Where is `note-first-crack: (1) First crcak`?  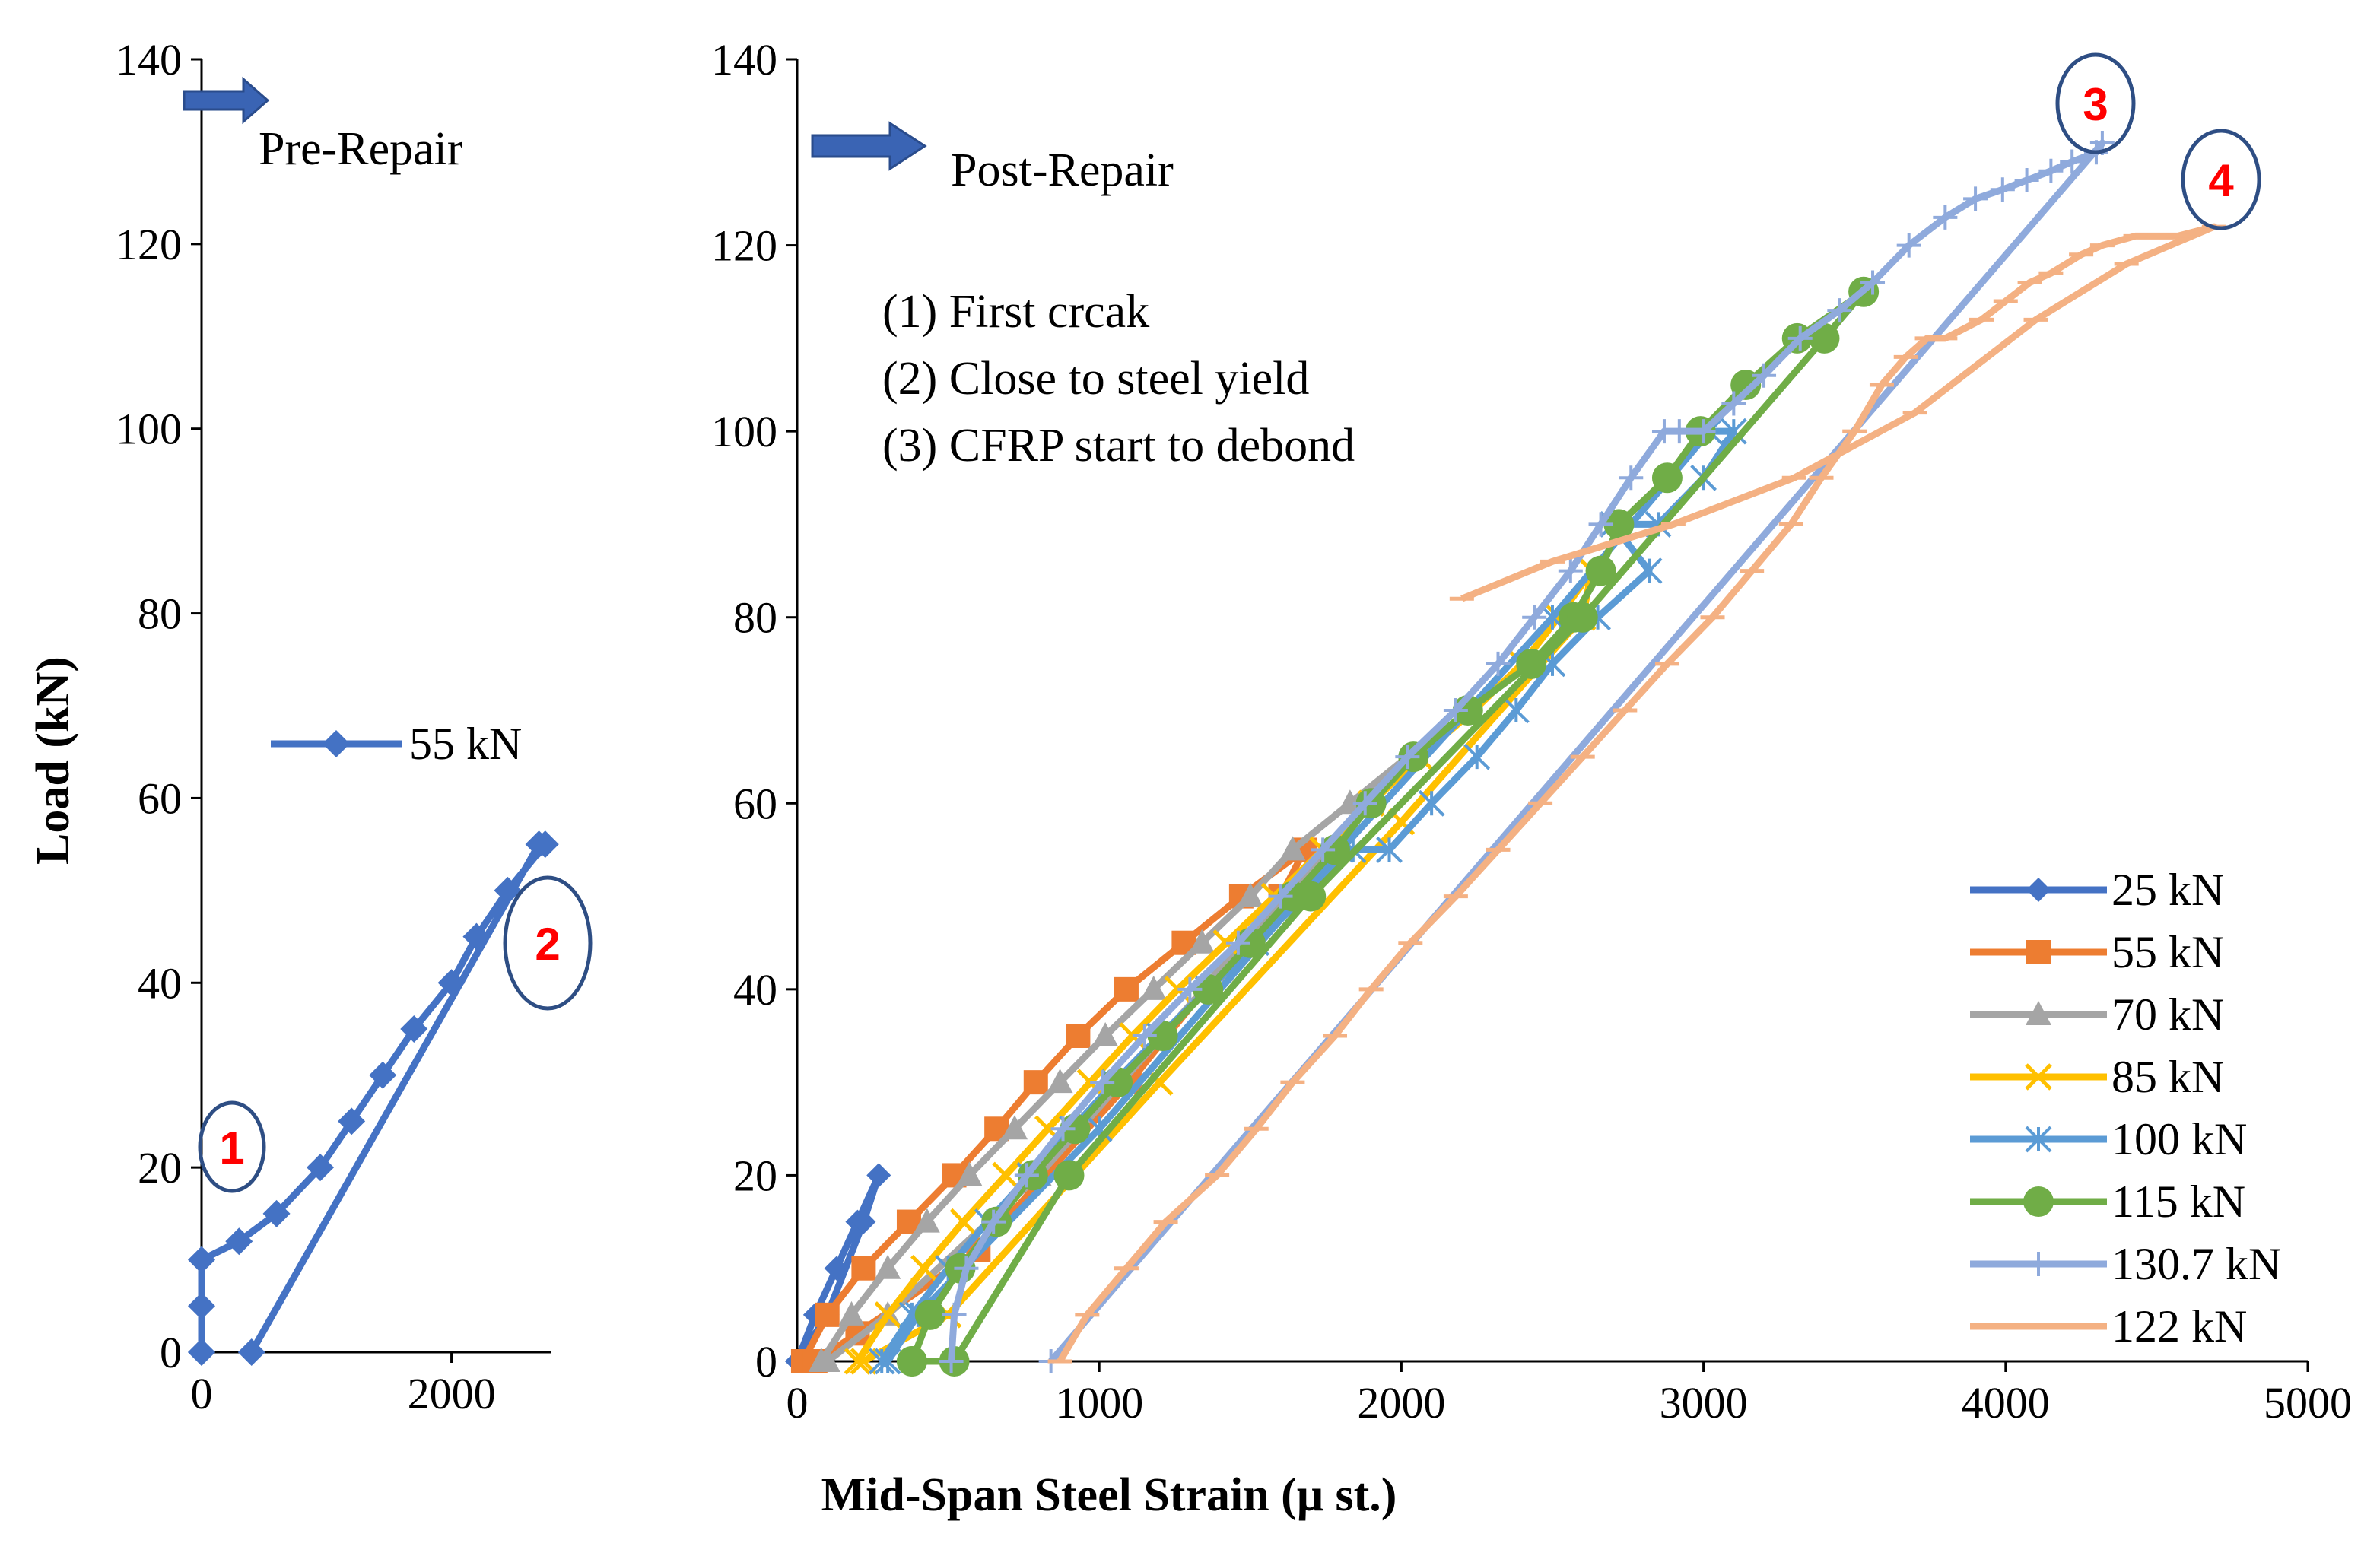
note-first-crack: (1) First crcak is located at coordinates (1016, 312).